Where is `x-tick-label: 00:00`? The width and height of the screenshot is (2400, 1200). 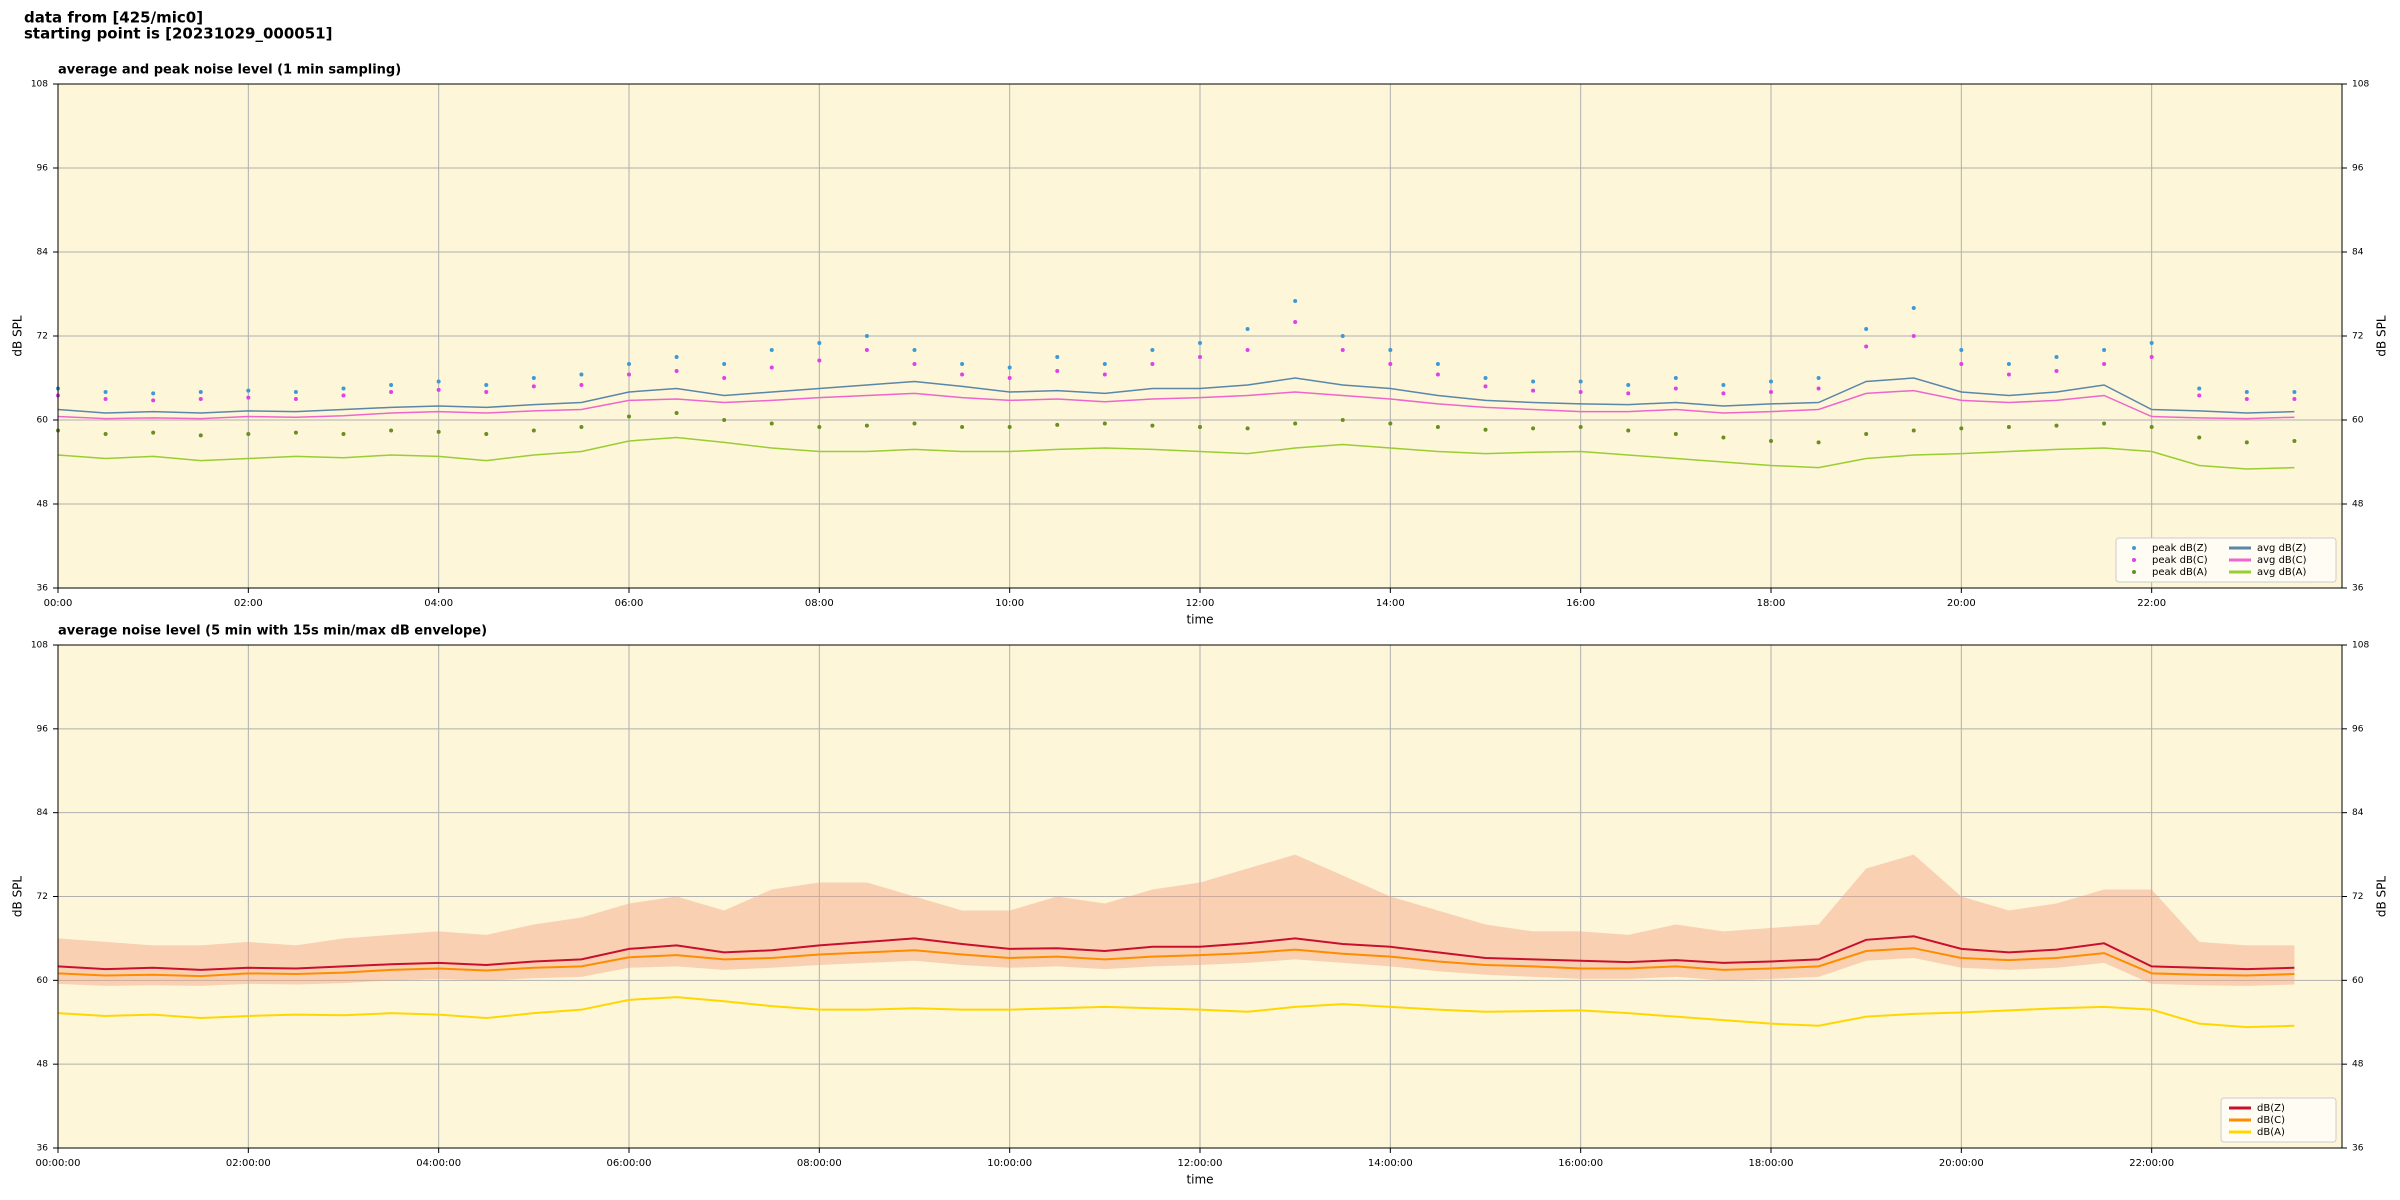
x-tick-label: 00:00 is located at coordinates (58, 603).